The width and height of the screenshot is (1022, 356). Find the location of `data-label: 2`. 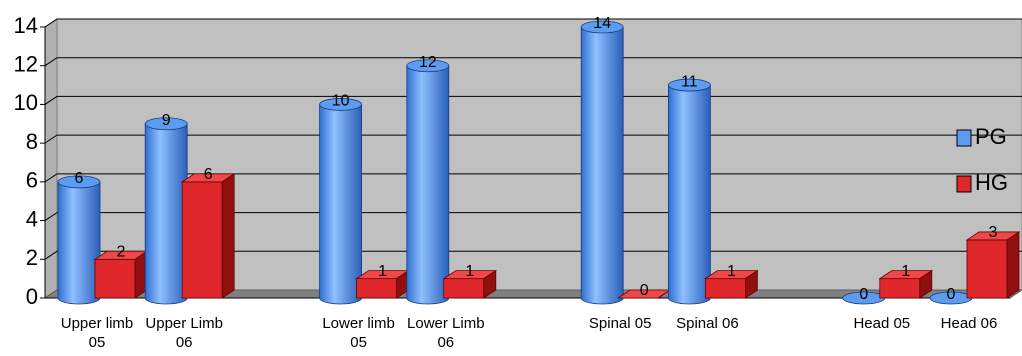

data-label: 2 is located at coordinates (121, 252).